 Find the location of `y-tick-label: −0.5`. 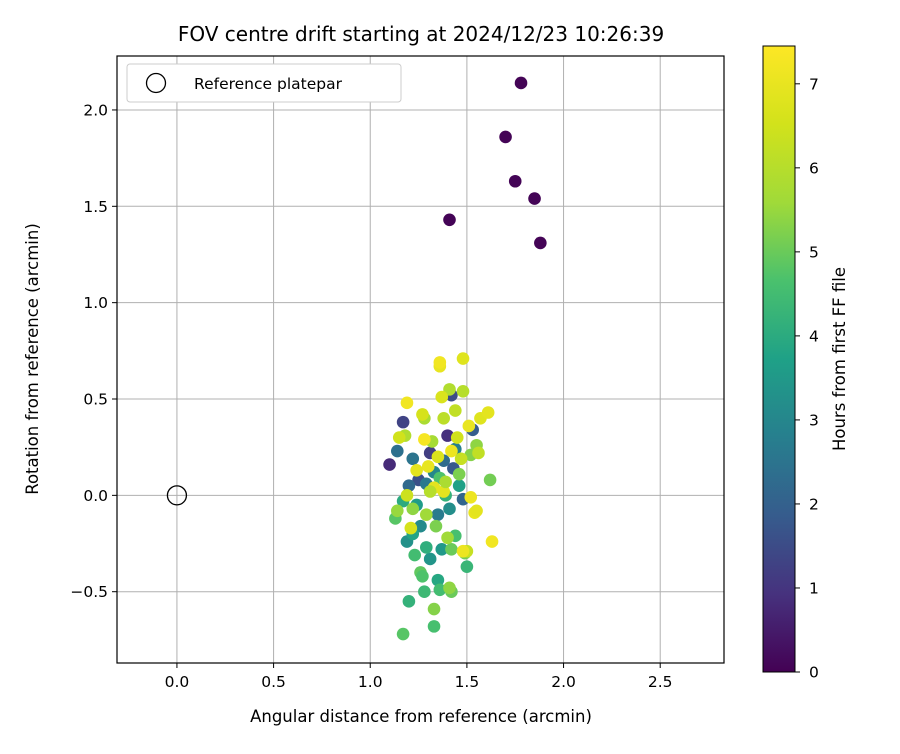

y-tick-label: −0.5 is located at coordinates (89, 592).